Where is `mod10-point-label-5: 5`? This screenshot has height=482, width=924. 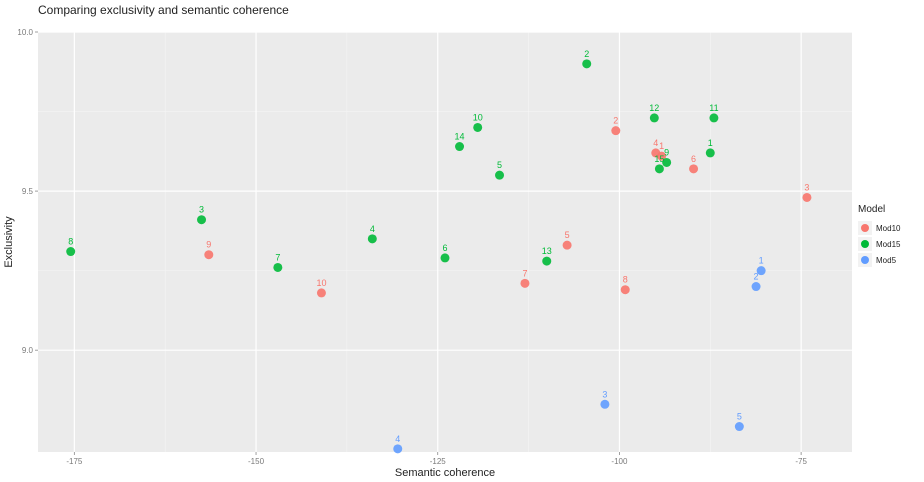 mod10-point-label-5: 5 is located at coordinates (567, 235).